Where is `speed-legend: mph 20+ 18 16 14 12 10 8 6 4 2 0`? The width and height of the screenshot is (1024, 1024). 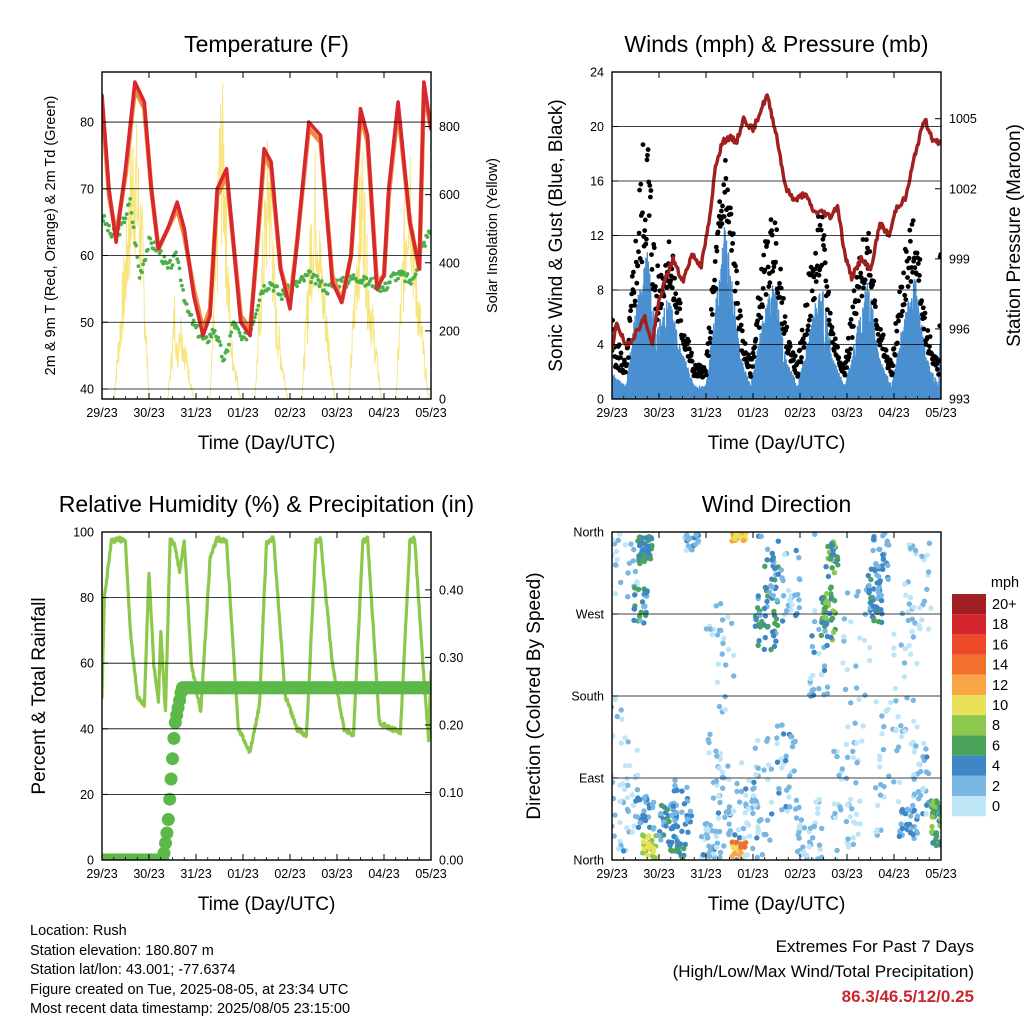 speed-legend: mph 20+ 18 16 14 12 10 8 6 4 2 0 is located at coordinates (985, 696).